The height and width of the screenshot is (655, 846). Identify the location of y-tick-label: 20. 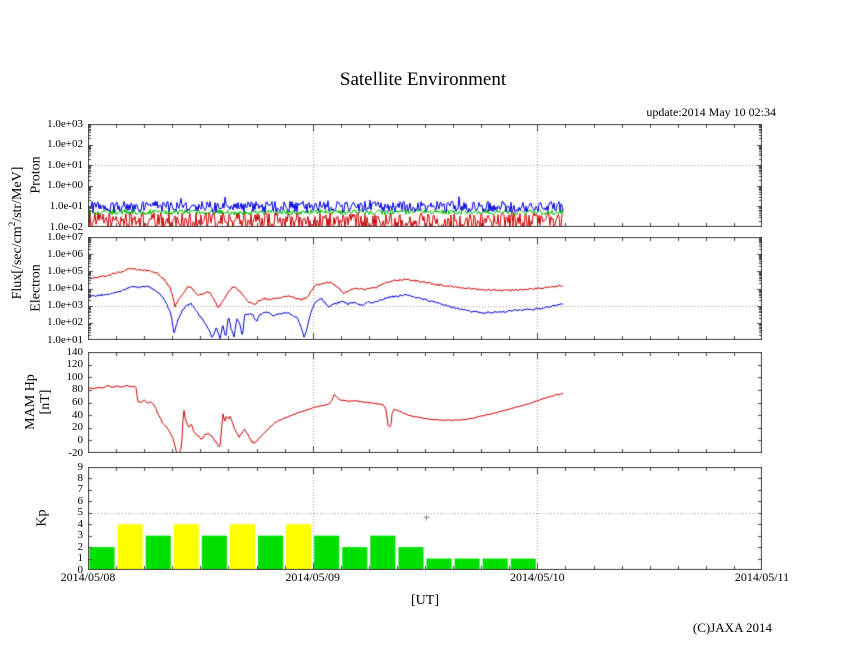
(77, 427).